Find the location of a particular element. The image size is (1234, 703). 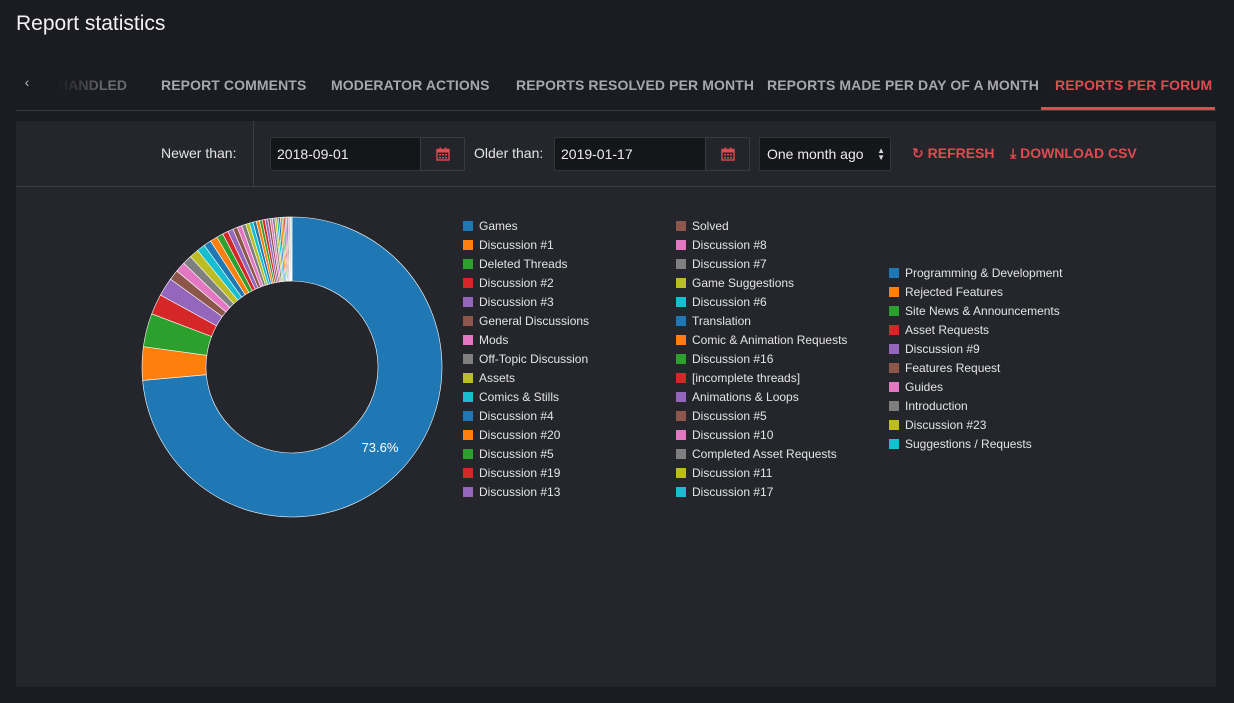

download-csv-button: ⤓ DOWNLOAD CSV is located at coordinates (1073, 153).